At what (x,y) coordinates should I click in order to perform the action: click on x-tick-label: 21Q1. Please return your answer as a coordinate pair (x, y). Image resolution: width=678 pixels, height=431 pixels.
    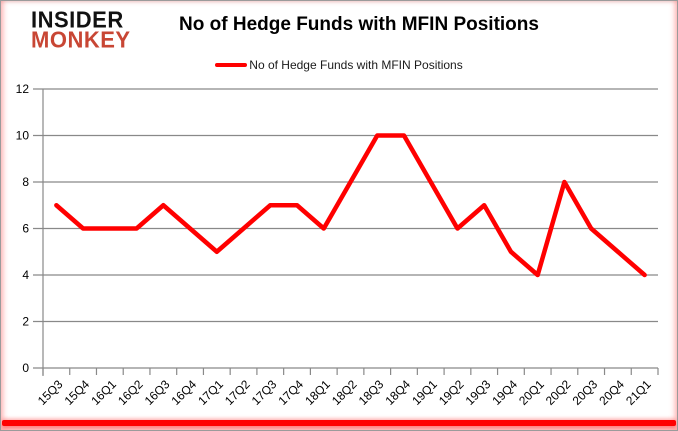
    Looking at the image, I should click on (638, 392).